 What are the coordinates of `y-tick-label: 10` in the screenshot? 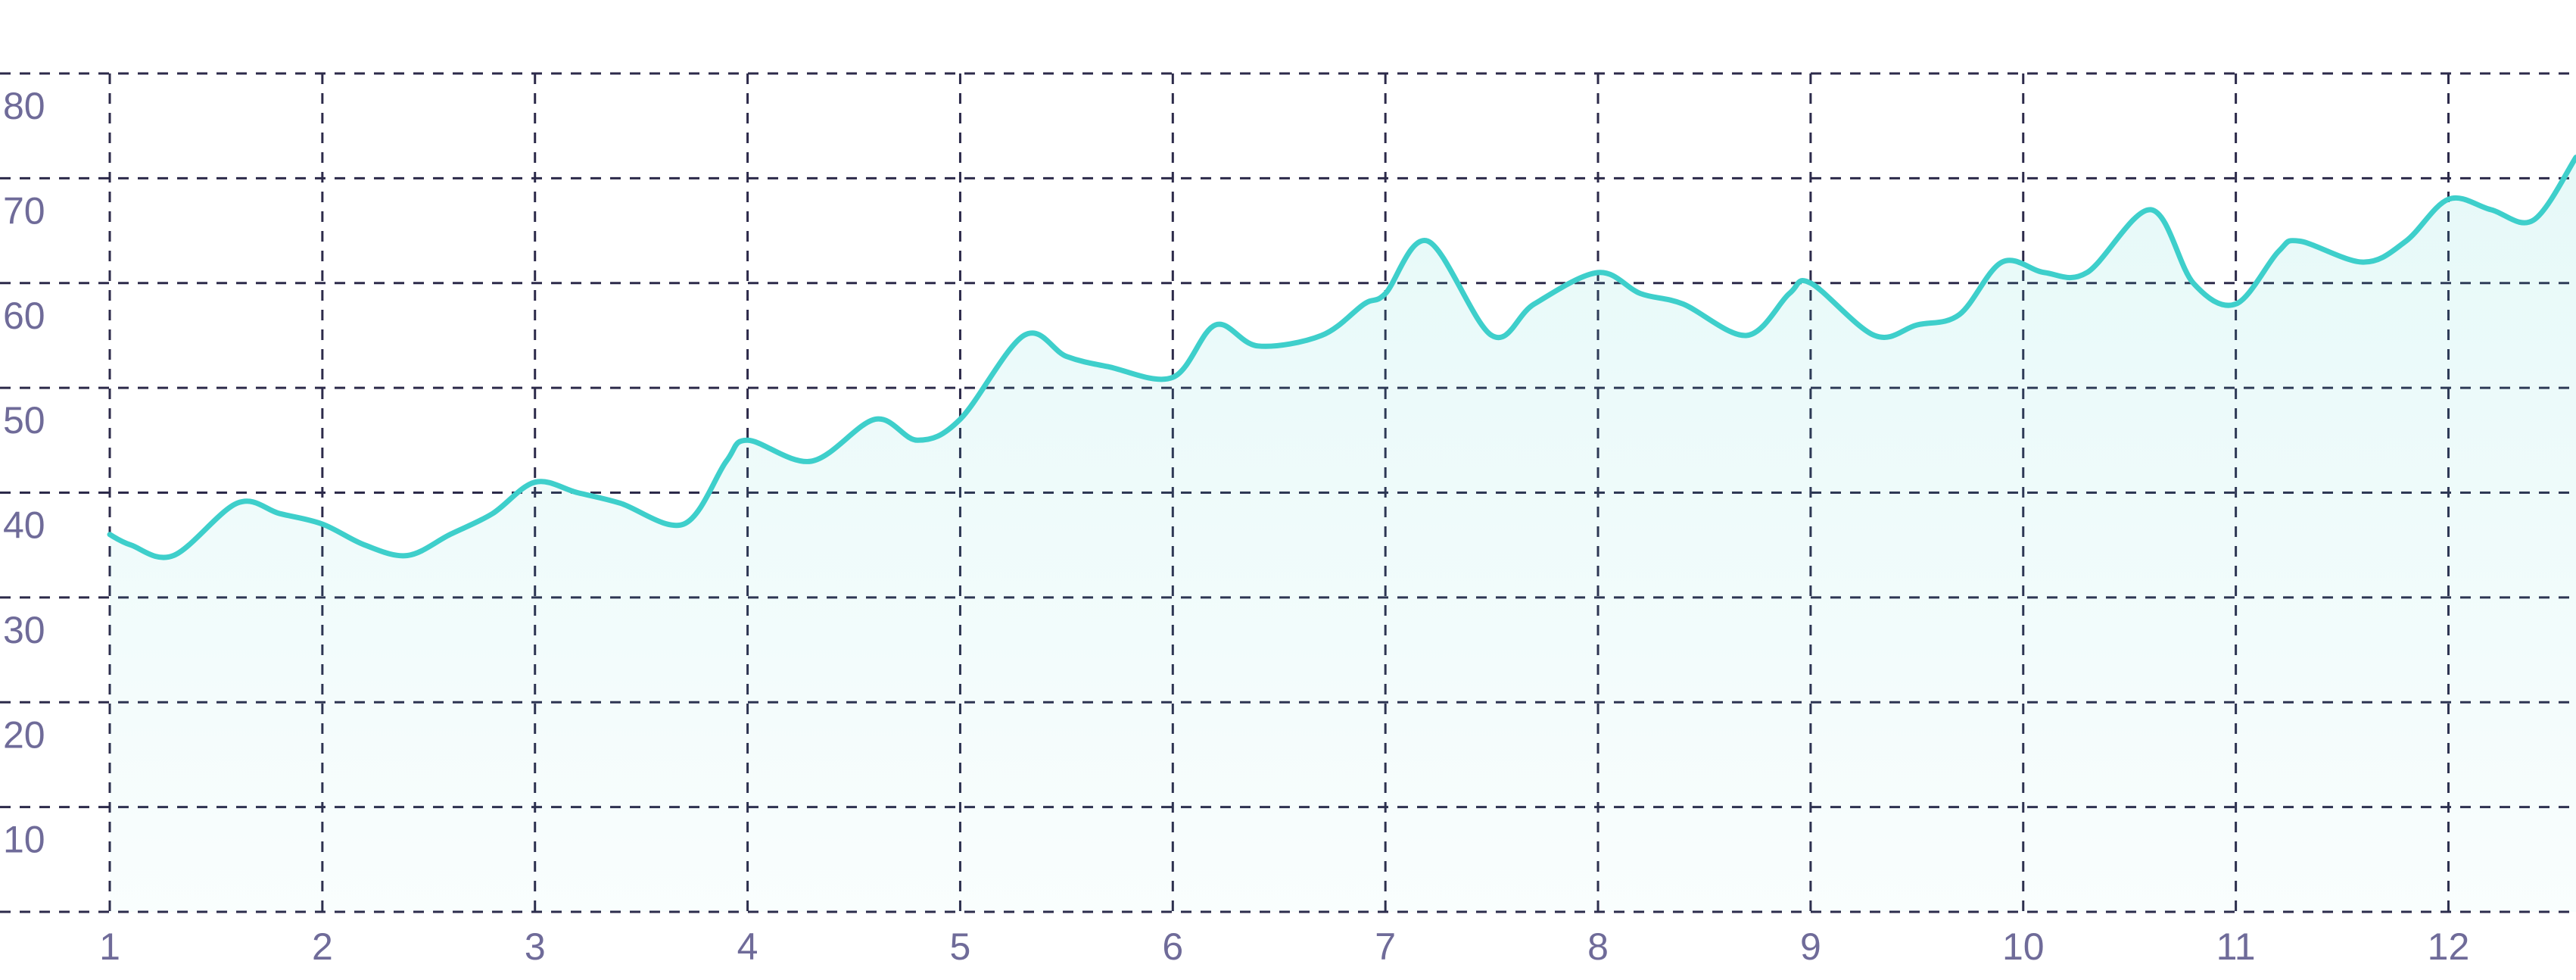 It's located at (24, 840).